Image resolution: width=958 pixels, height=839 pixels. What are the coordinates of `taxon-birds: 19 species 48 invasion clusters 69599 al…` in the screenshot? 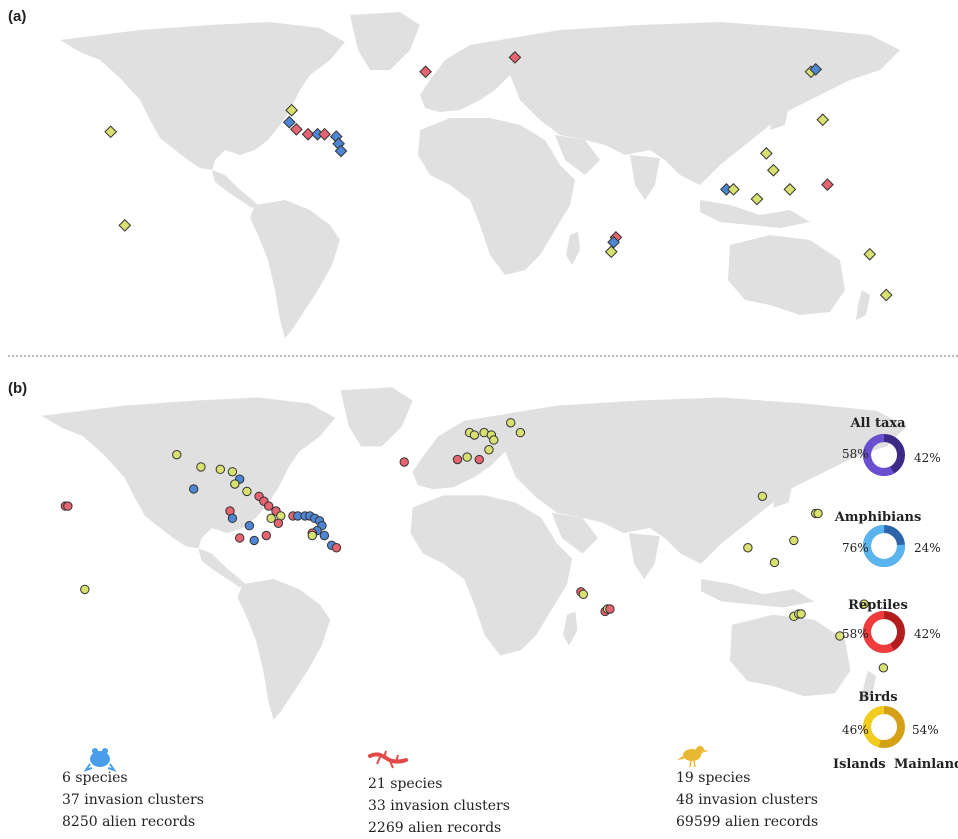 It's located at (747, 800).